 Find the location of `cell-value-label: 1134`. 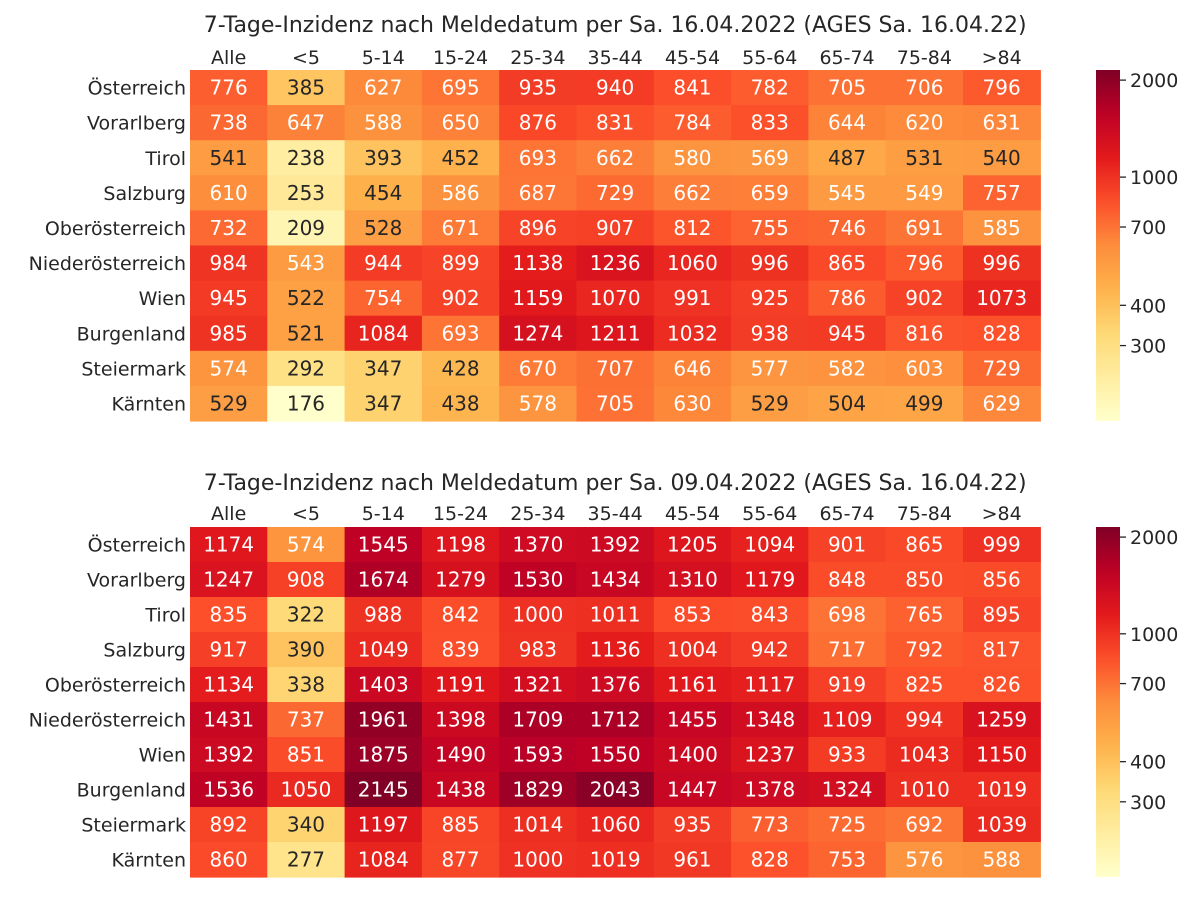

cell-value-label: 1134 is located at coordinates (228, 685).